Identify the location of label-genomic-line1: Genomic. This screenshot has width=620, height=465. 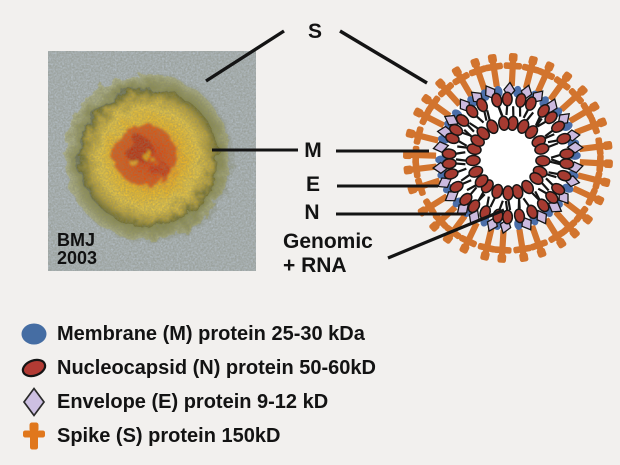
(328, 241).